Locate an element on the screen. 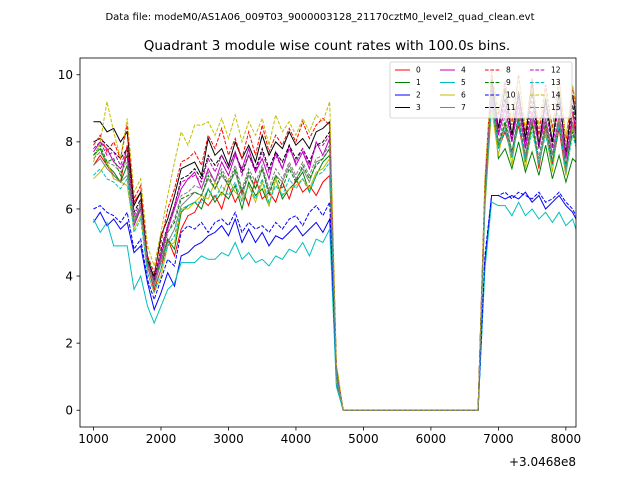  legend-label-3: 3 is located at coordinates (418, 107).